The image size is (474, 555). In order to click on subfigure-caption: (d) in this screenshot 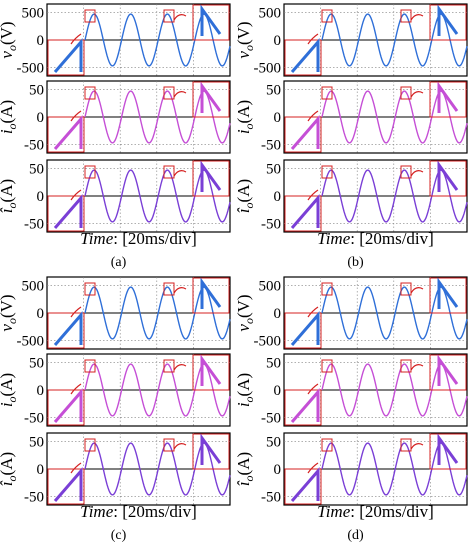, I will do `click(355, 535)`.